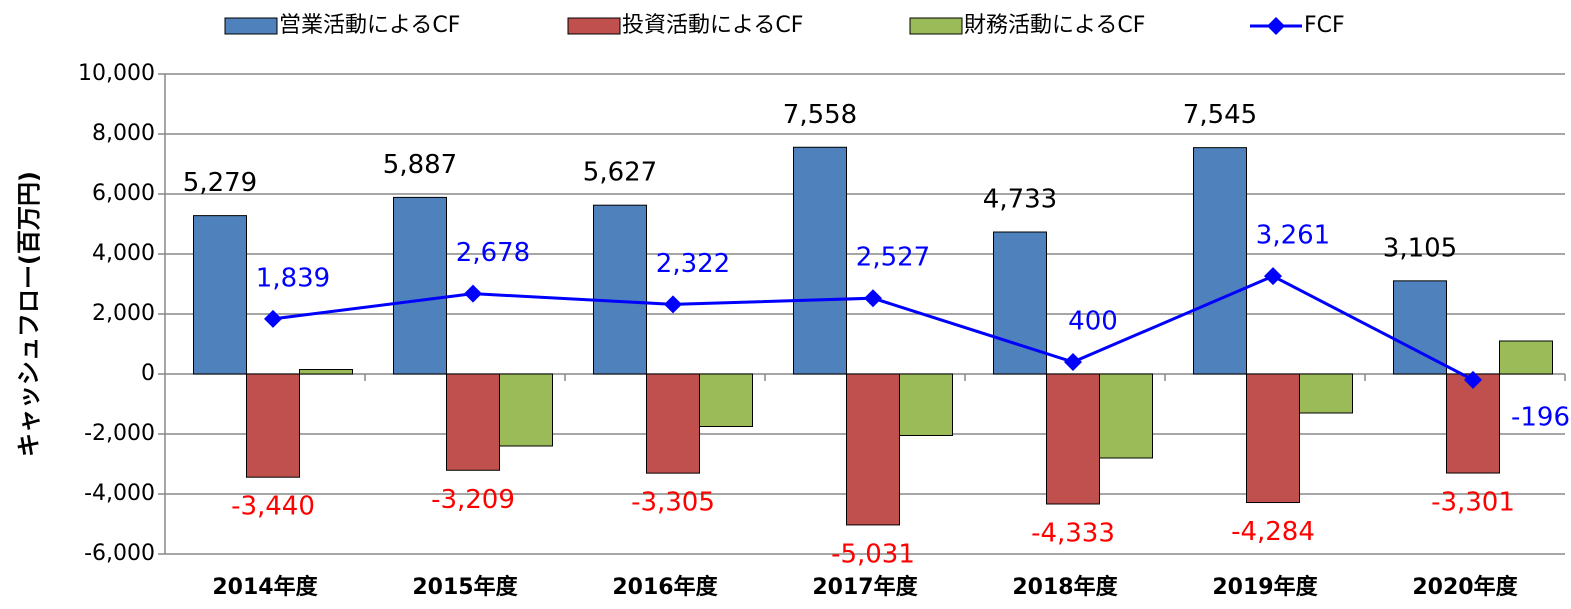 This screenshot has height=609, width=1571. Describe the element at coordinates (1073, 533) in the screenshot. I see `data-label: -4,333` at that location.